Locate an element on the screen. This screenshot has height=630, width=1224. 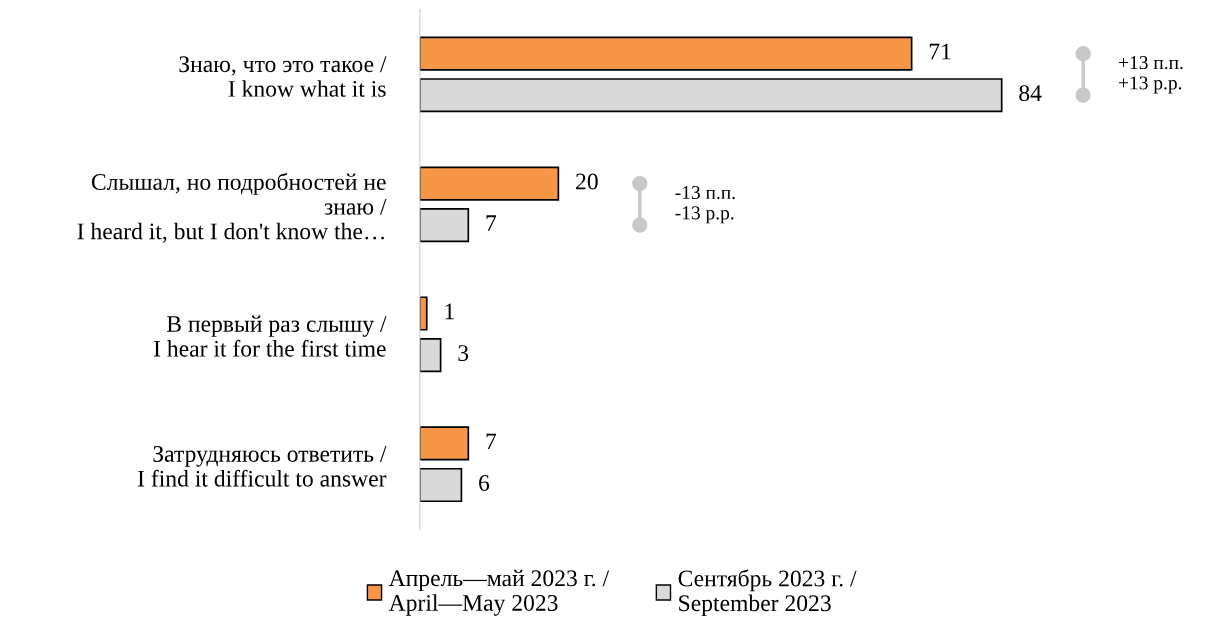
data-label: 84 is located at coordinates (1030, 93).